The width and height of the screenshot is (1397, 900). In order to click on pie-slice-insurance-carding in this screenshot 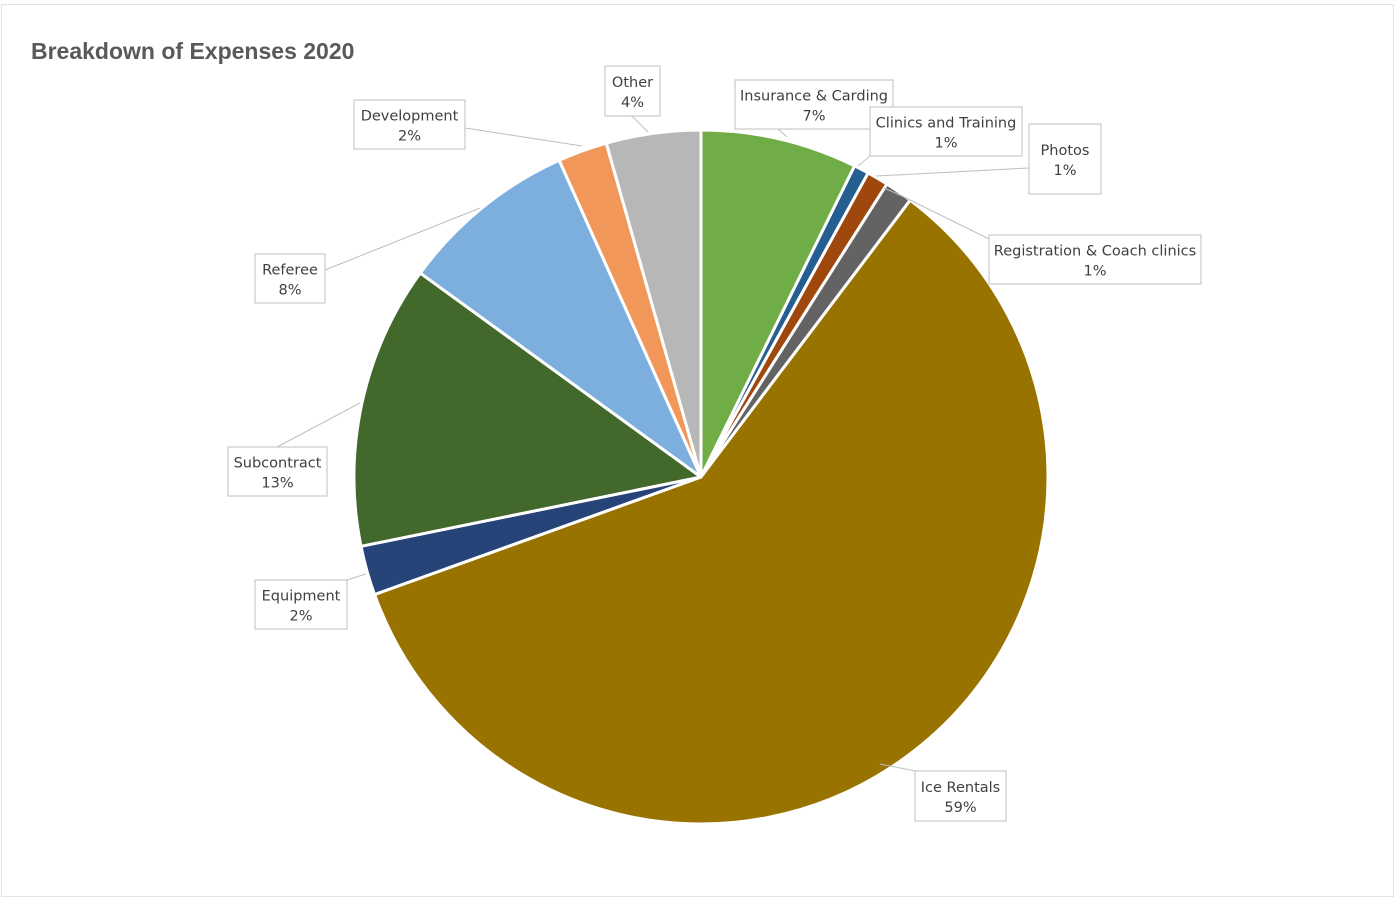, I will do `click(778, 303)`.